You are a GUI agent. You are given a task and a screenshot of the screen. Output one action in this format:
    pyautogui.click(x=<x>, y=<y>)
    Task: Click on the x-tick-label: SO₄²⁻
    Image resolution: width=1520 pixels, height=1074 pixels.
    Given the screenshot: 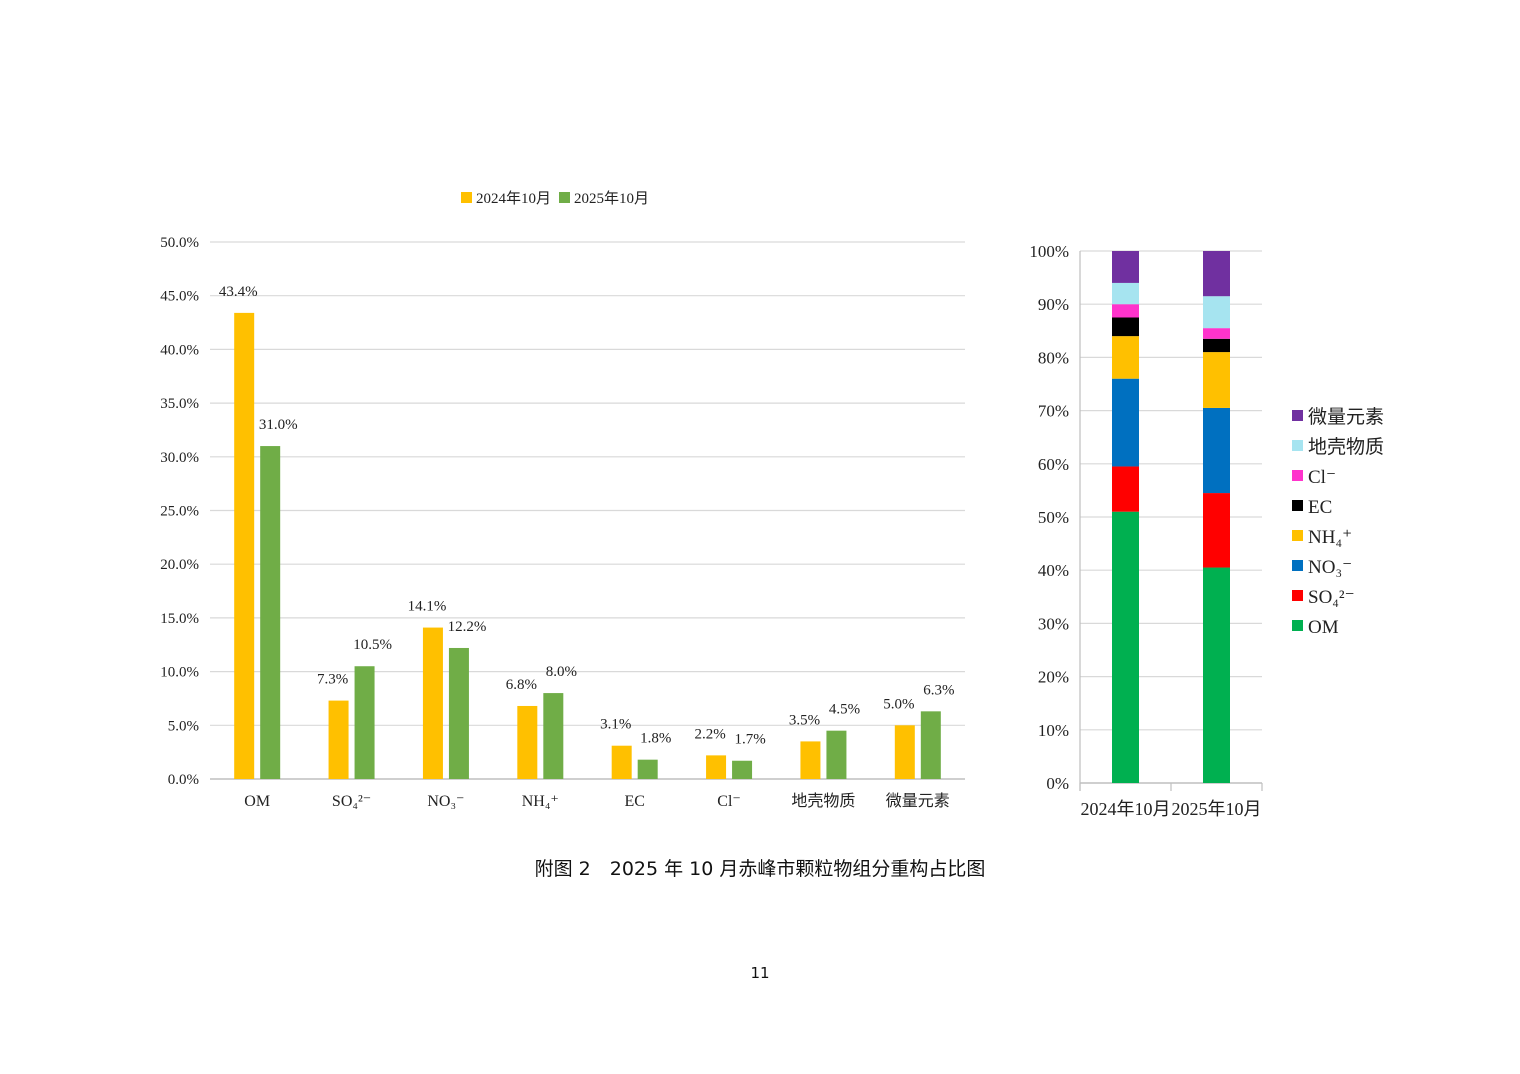 What is the action you would take?
    pyautogui.click(x=351, y=801)
    